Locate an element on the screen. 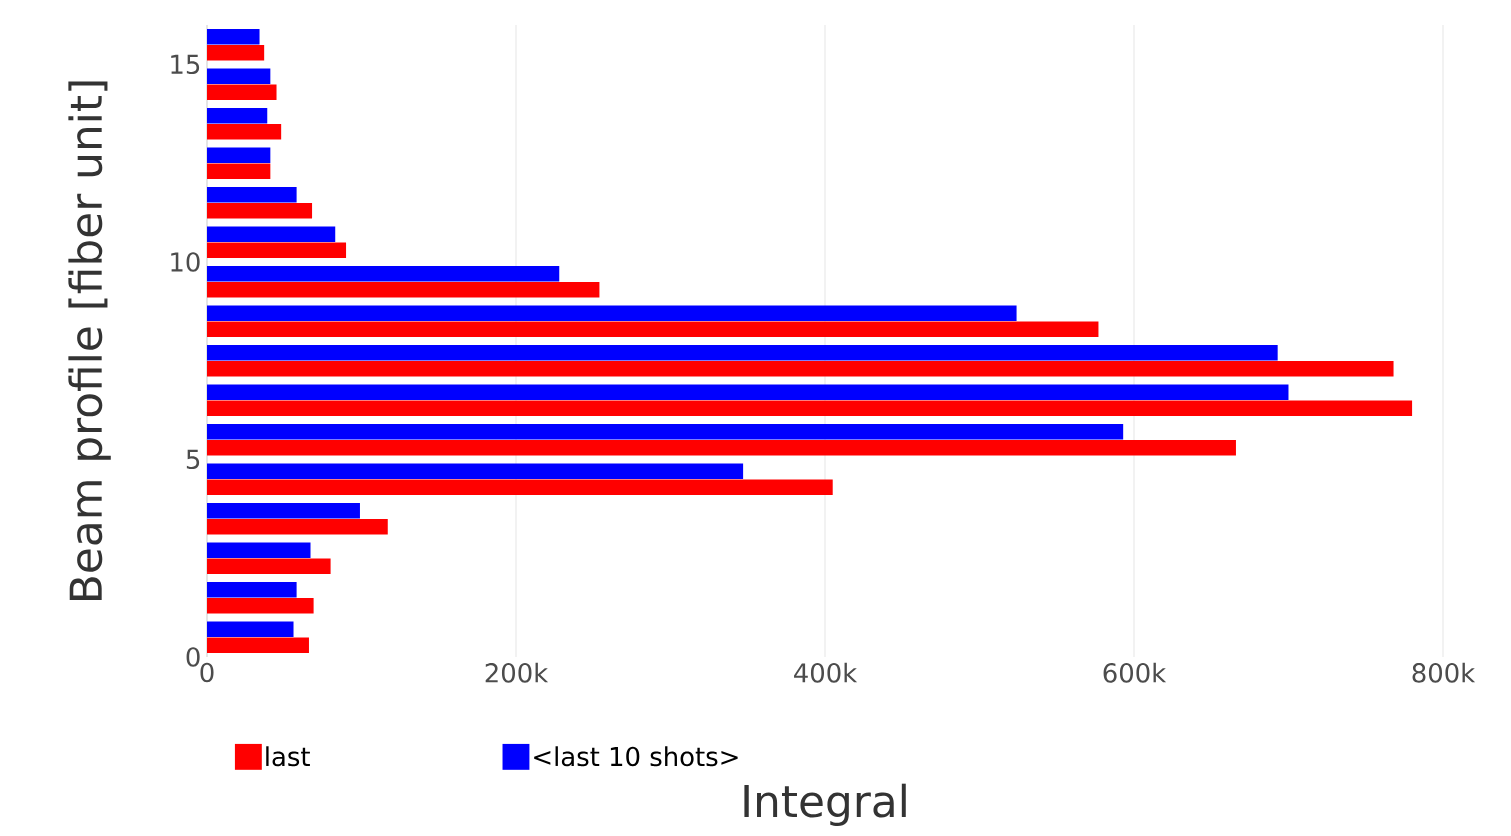  y-tick-label: 10 is located at coordinates (185, 262).